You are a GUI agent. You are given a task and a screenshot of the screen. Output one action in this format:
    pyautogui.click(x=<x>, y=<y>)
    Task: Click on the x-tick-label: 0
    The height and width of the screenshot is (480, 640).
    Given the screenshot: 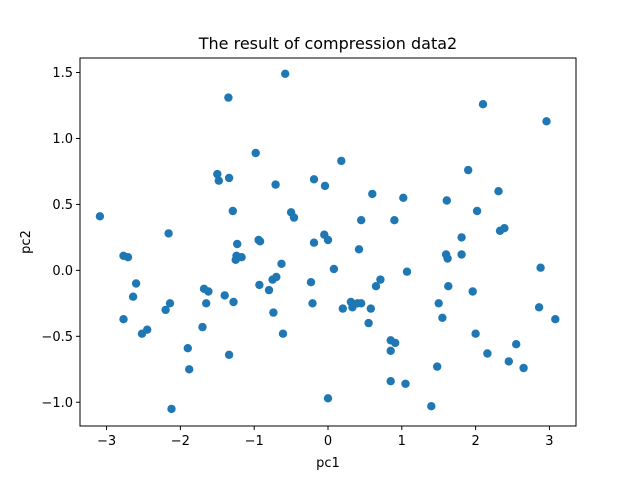 What is the action you would take?
    pyautogui.click(x=328, y=441)
    